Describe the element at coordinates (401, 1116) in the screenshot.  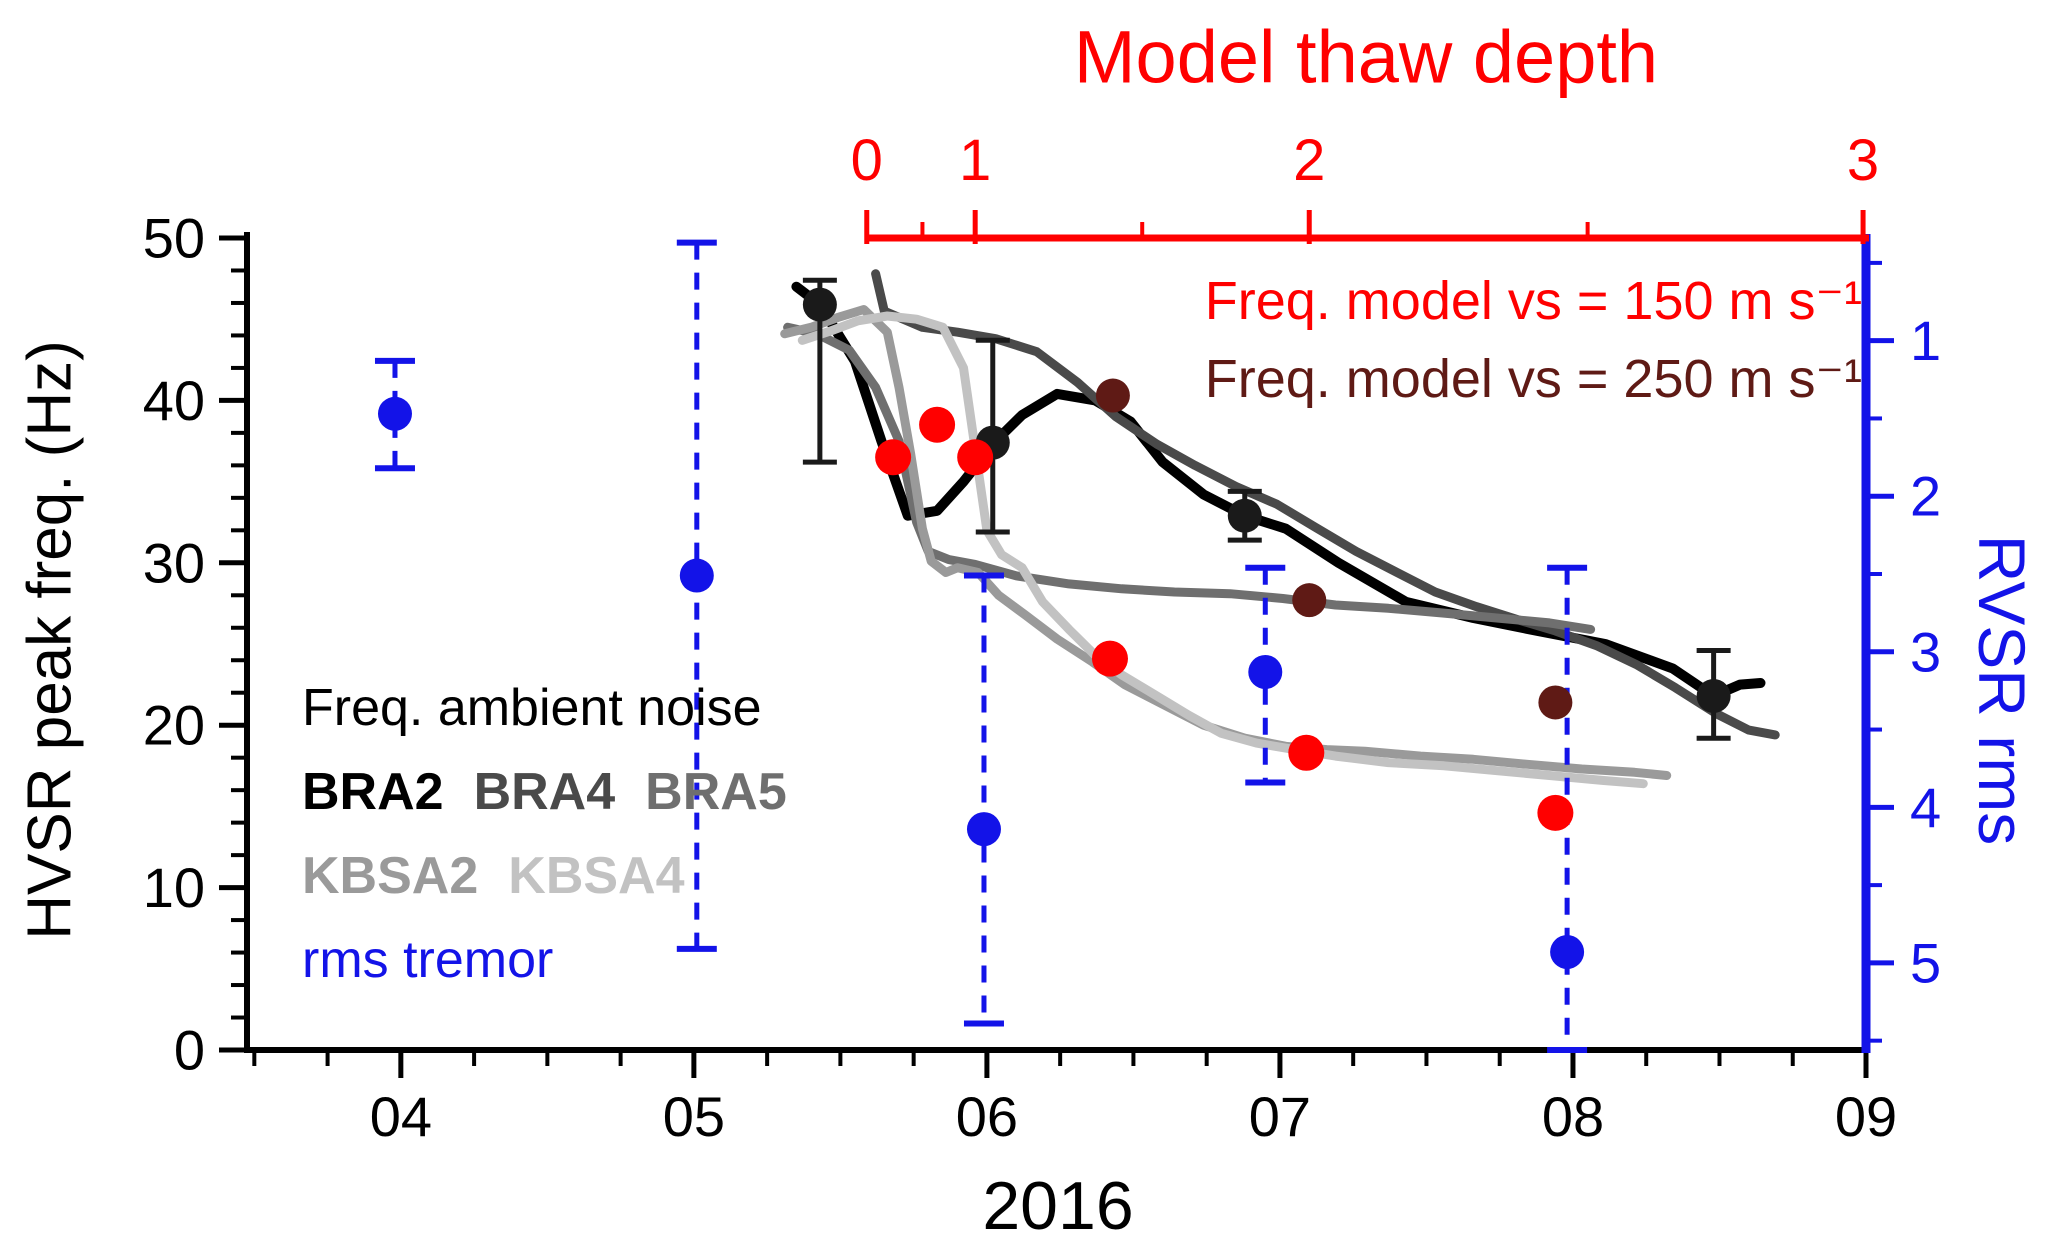
I see `bottom-axis-tick-label: 04` at that location.